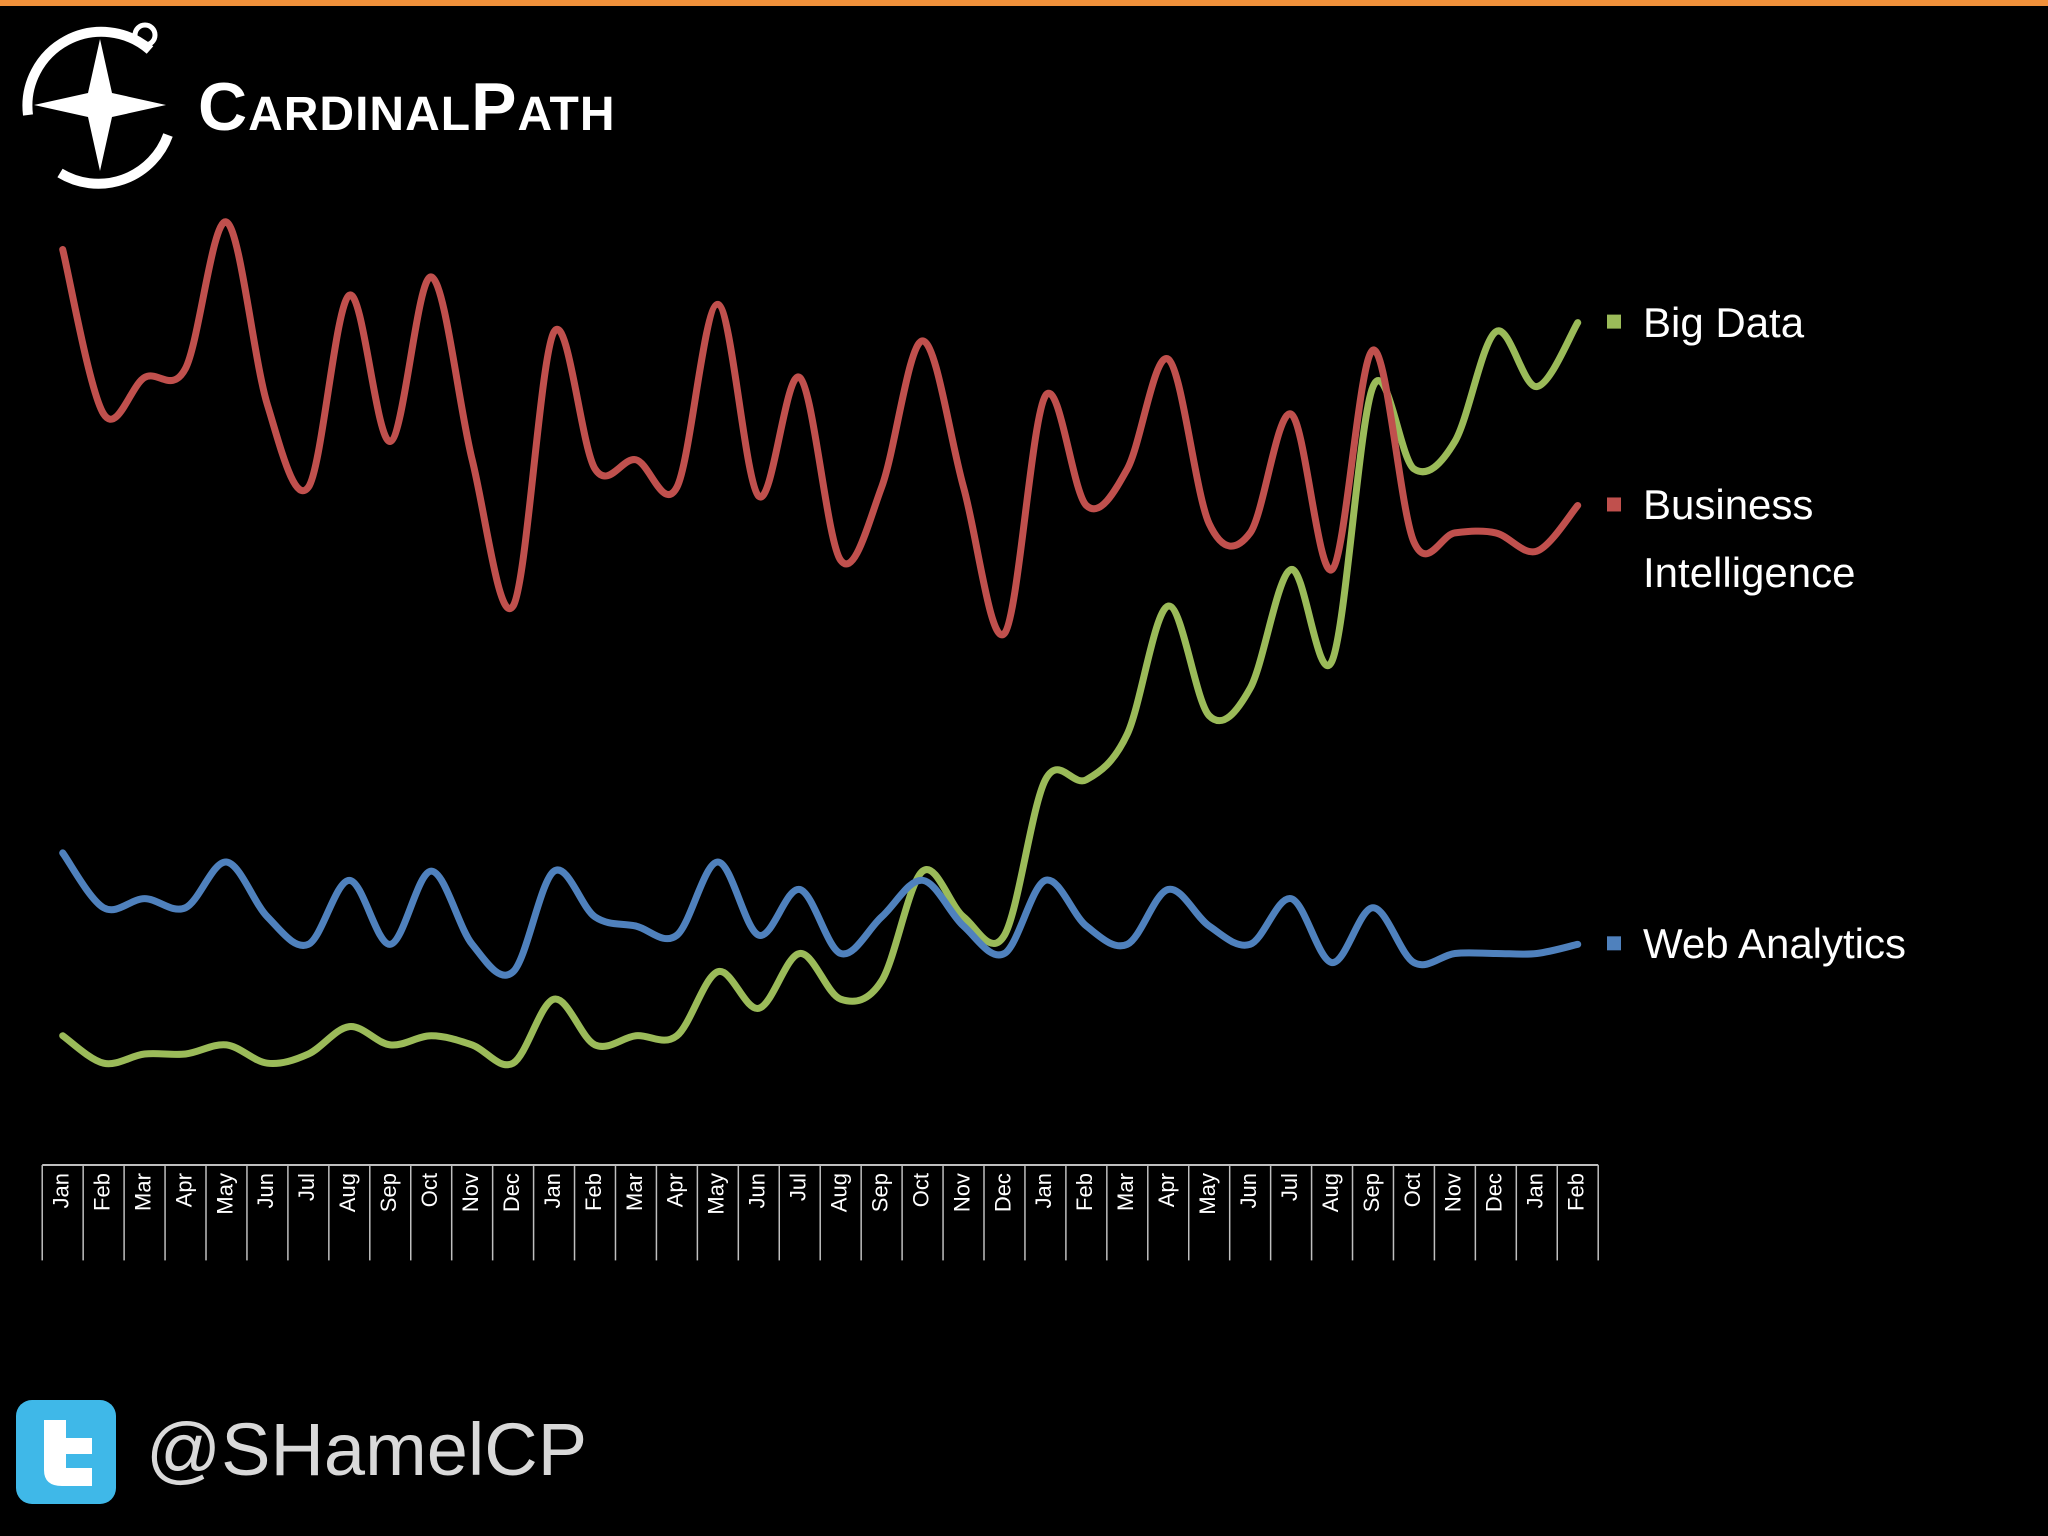 The width and height of the screenshot is (2048, 1536). I want to click on series-line, so click(820, 914).